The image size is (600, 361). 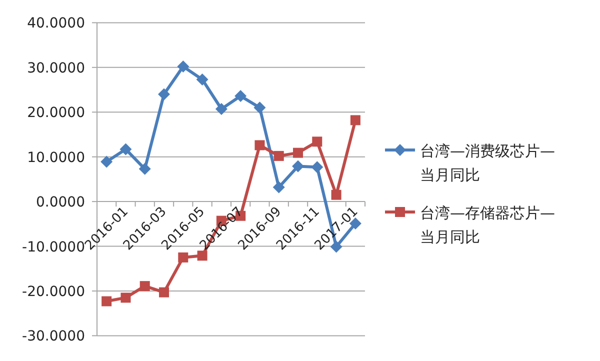 What do you see at coordinates (56, 158) in the screenshot?
I see `y-tick-label: 10.0000` at bounding box center [56, 158].